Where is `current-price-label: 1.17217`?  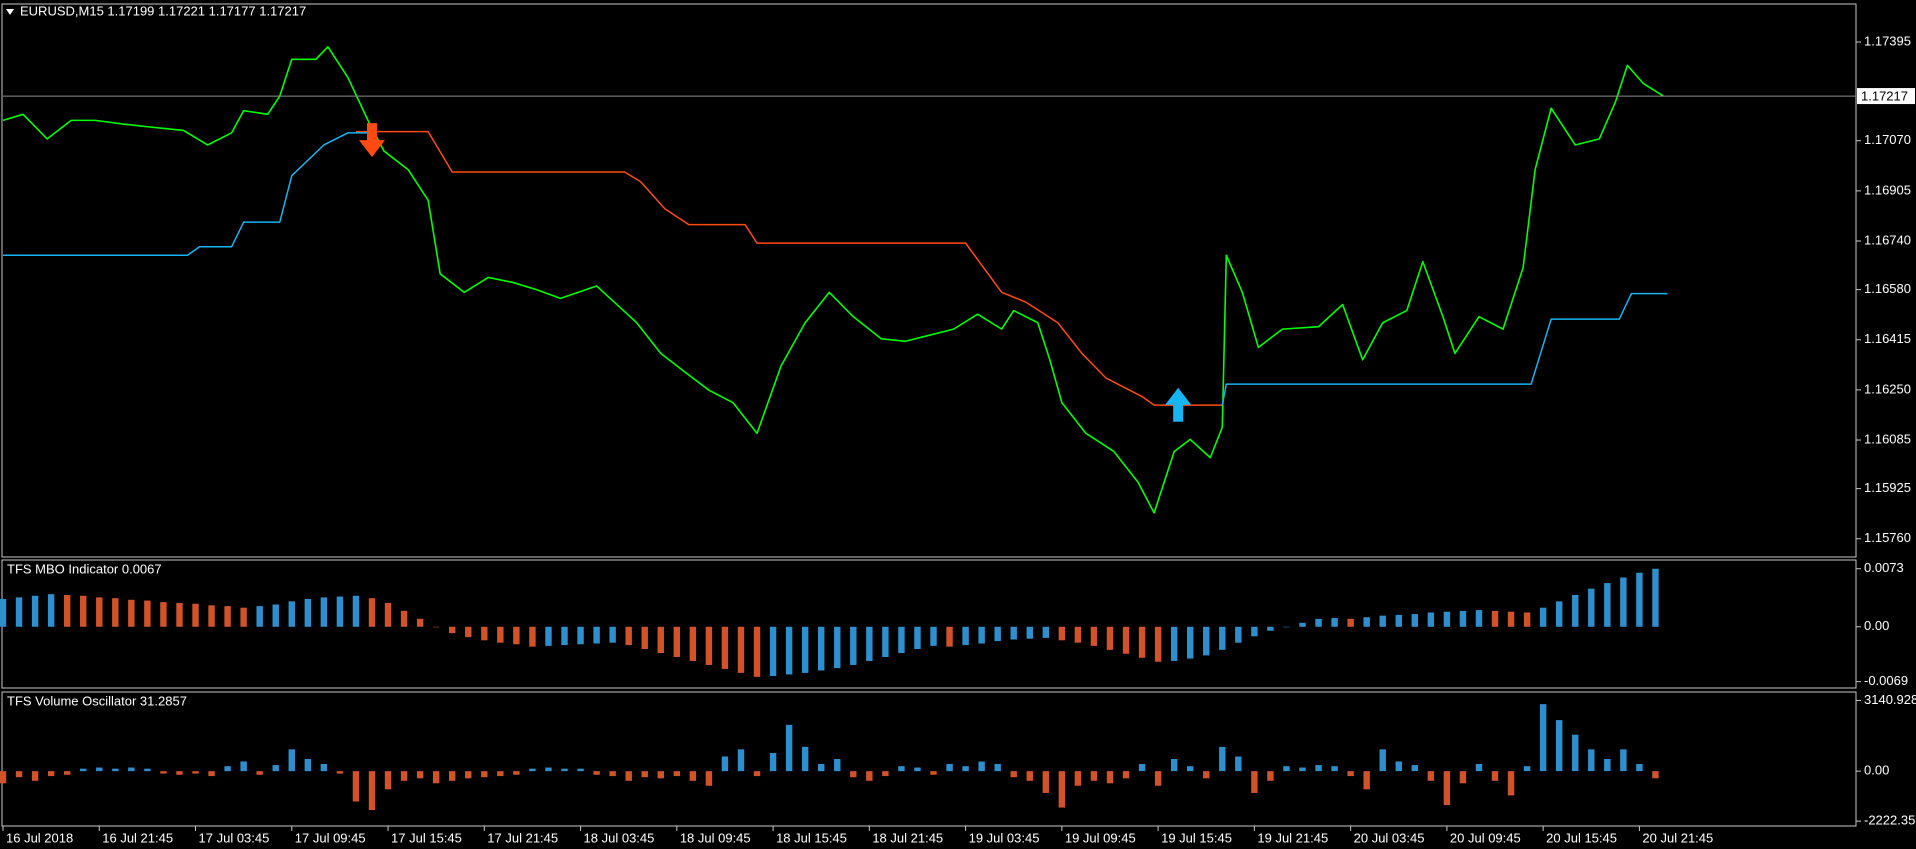 current-price-label: 1.17217 is located at coordinates (1884, 96).